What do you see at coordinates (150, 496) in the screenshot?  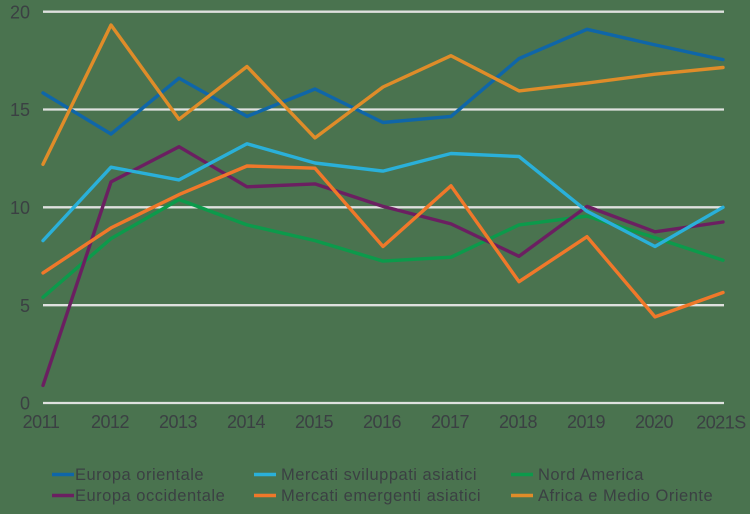 I see `svg-text: Europa occidentale` at bounding box center [150, 496].